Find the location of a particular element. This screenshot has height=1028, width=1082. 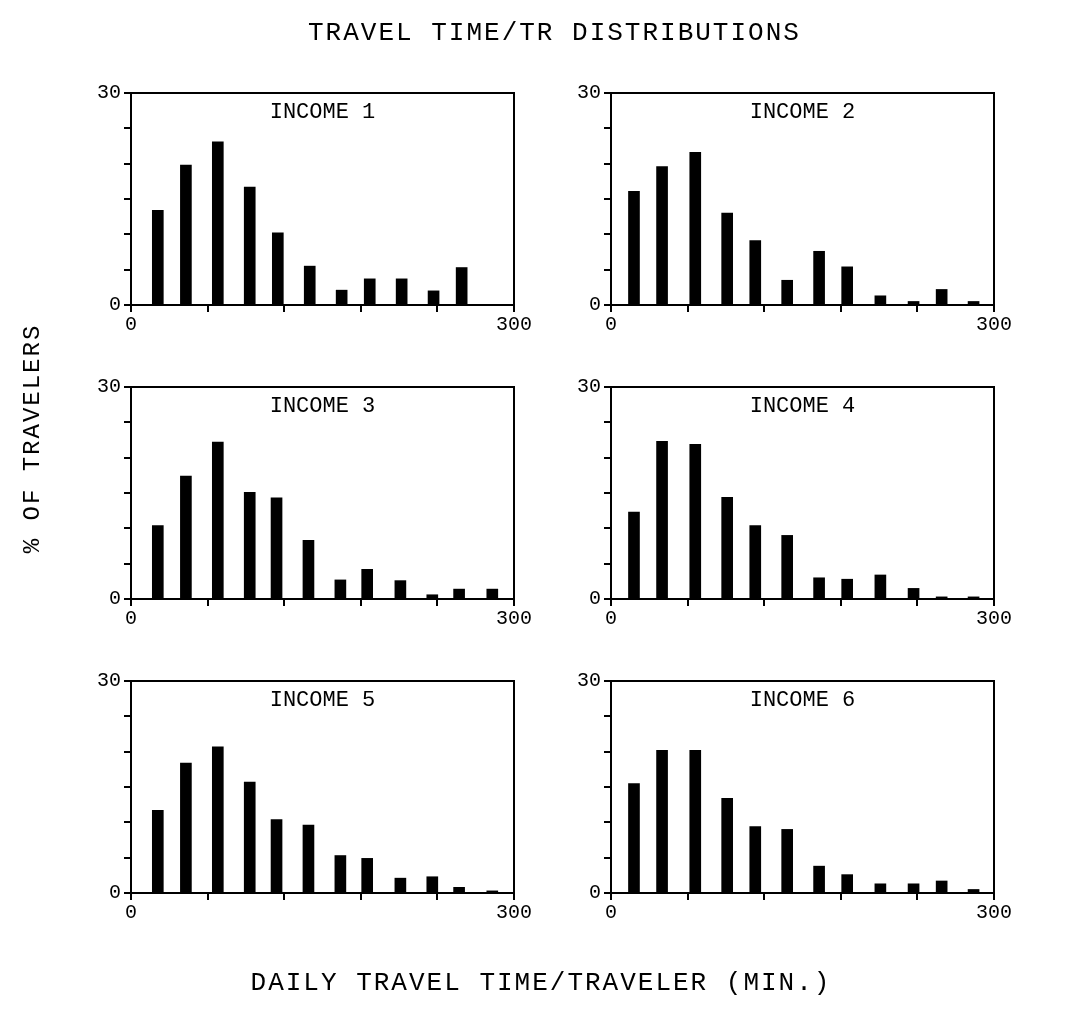

chart-title: INCOME 4 is located at coordinates (802, 406).